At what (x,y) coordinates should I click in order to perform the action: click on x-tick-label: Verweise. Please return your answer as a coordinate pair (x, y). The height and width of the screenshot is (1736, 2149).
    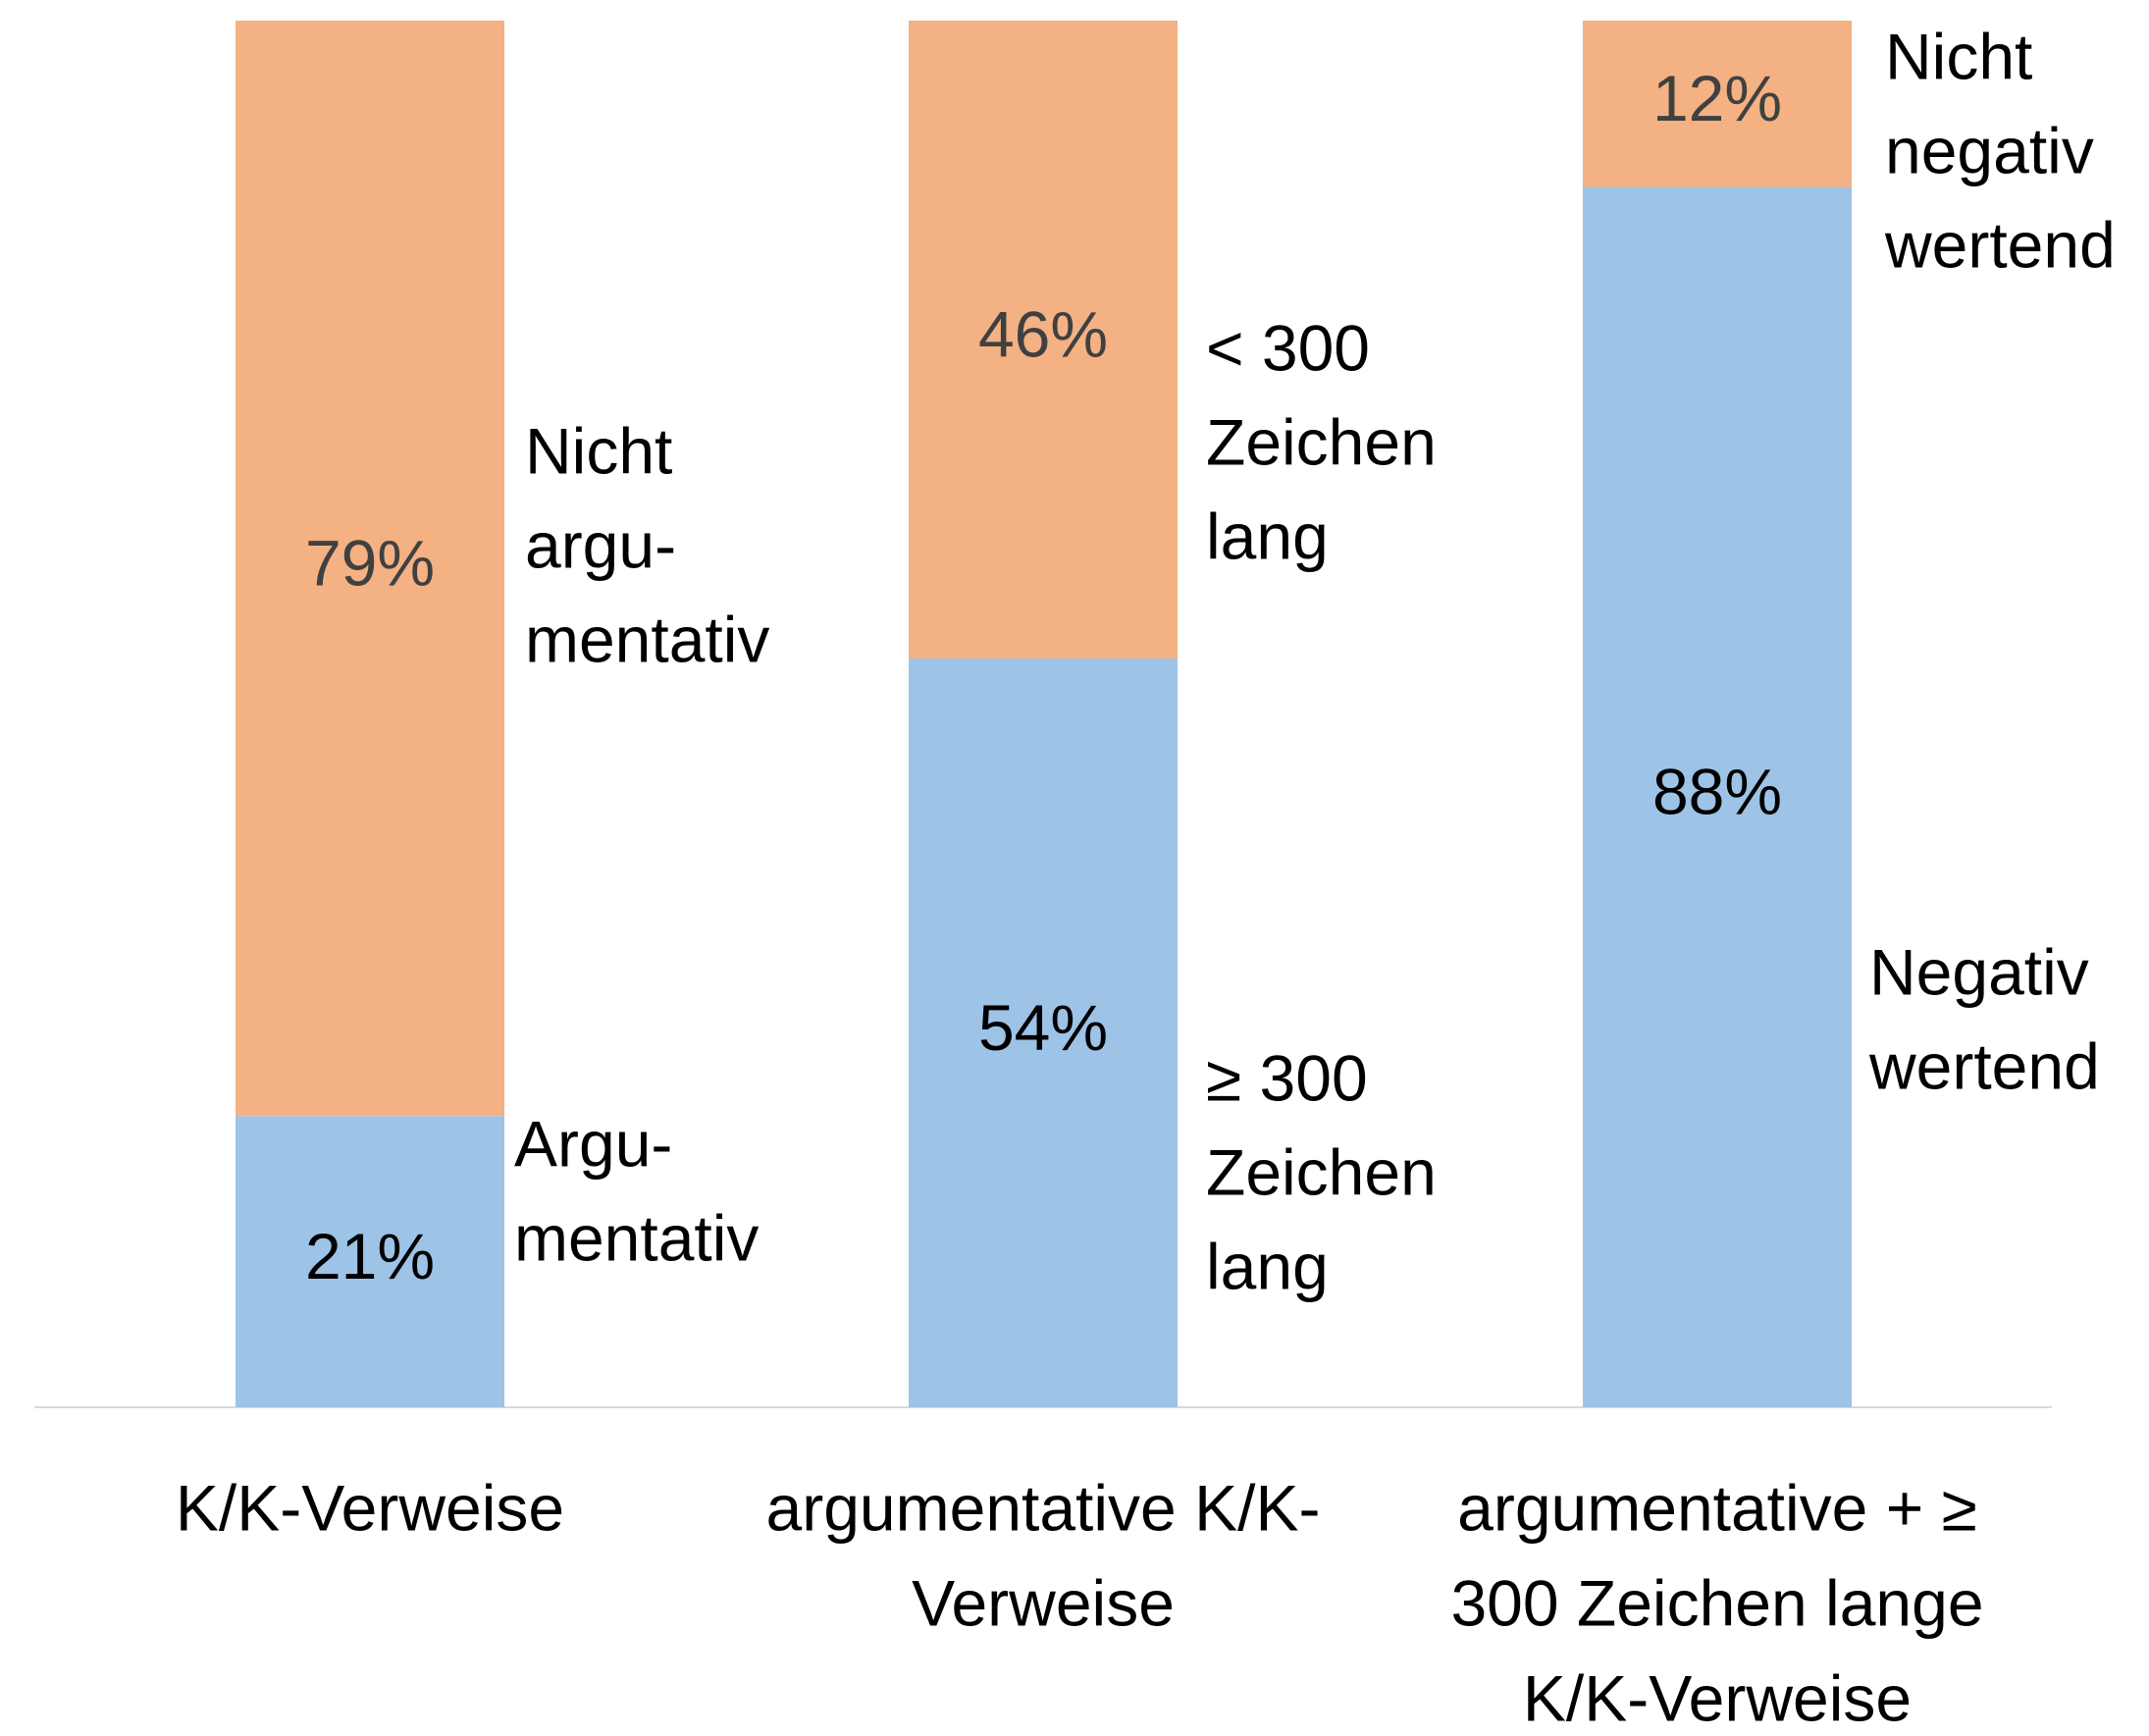
    Looking at the image, I should click on (1044, 1602).